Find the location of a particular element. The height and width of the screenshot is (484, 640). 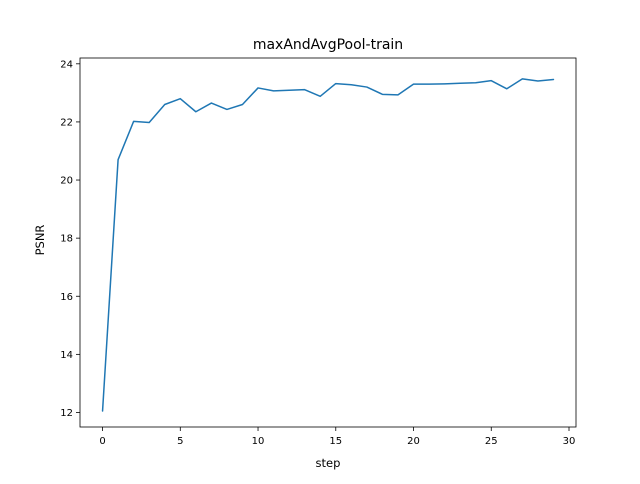

y-axis-label: PSNR is located at coordinates (40, 240).